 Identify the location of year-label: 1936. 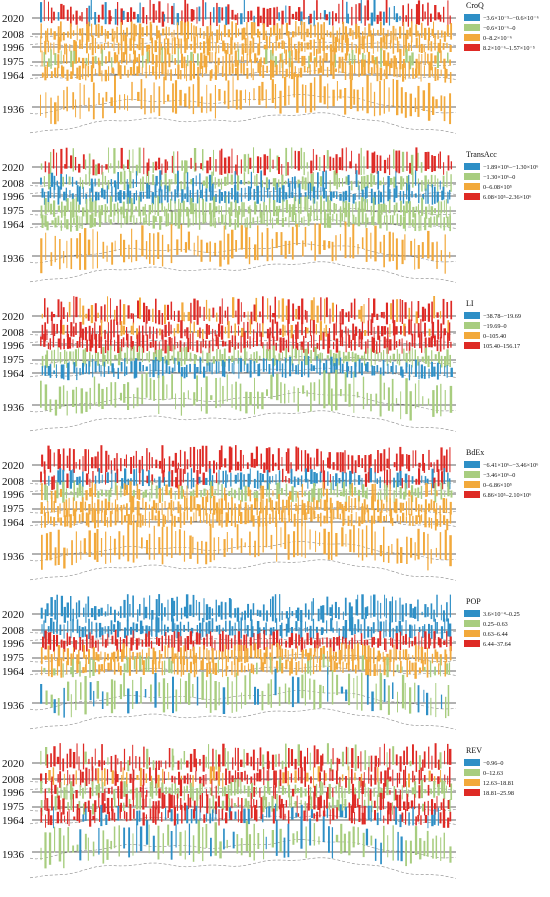
(13, 408).